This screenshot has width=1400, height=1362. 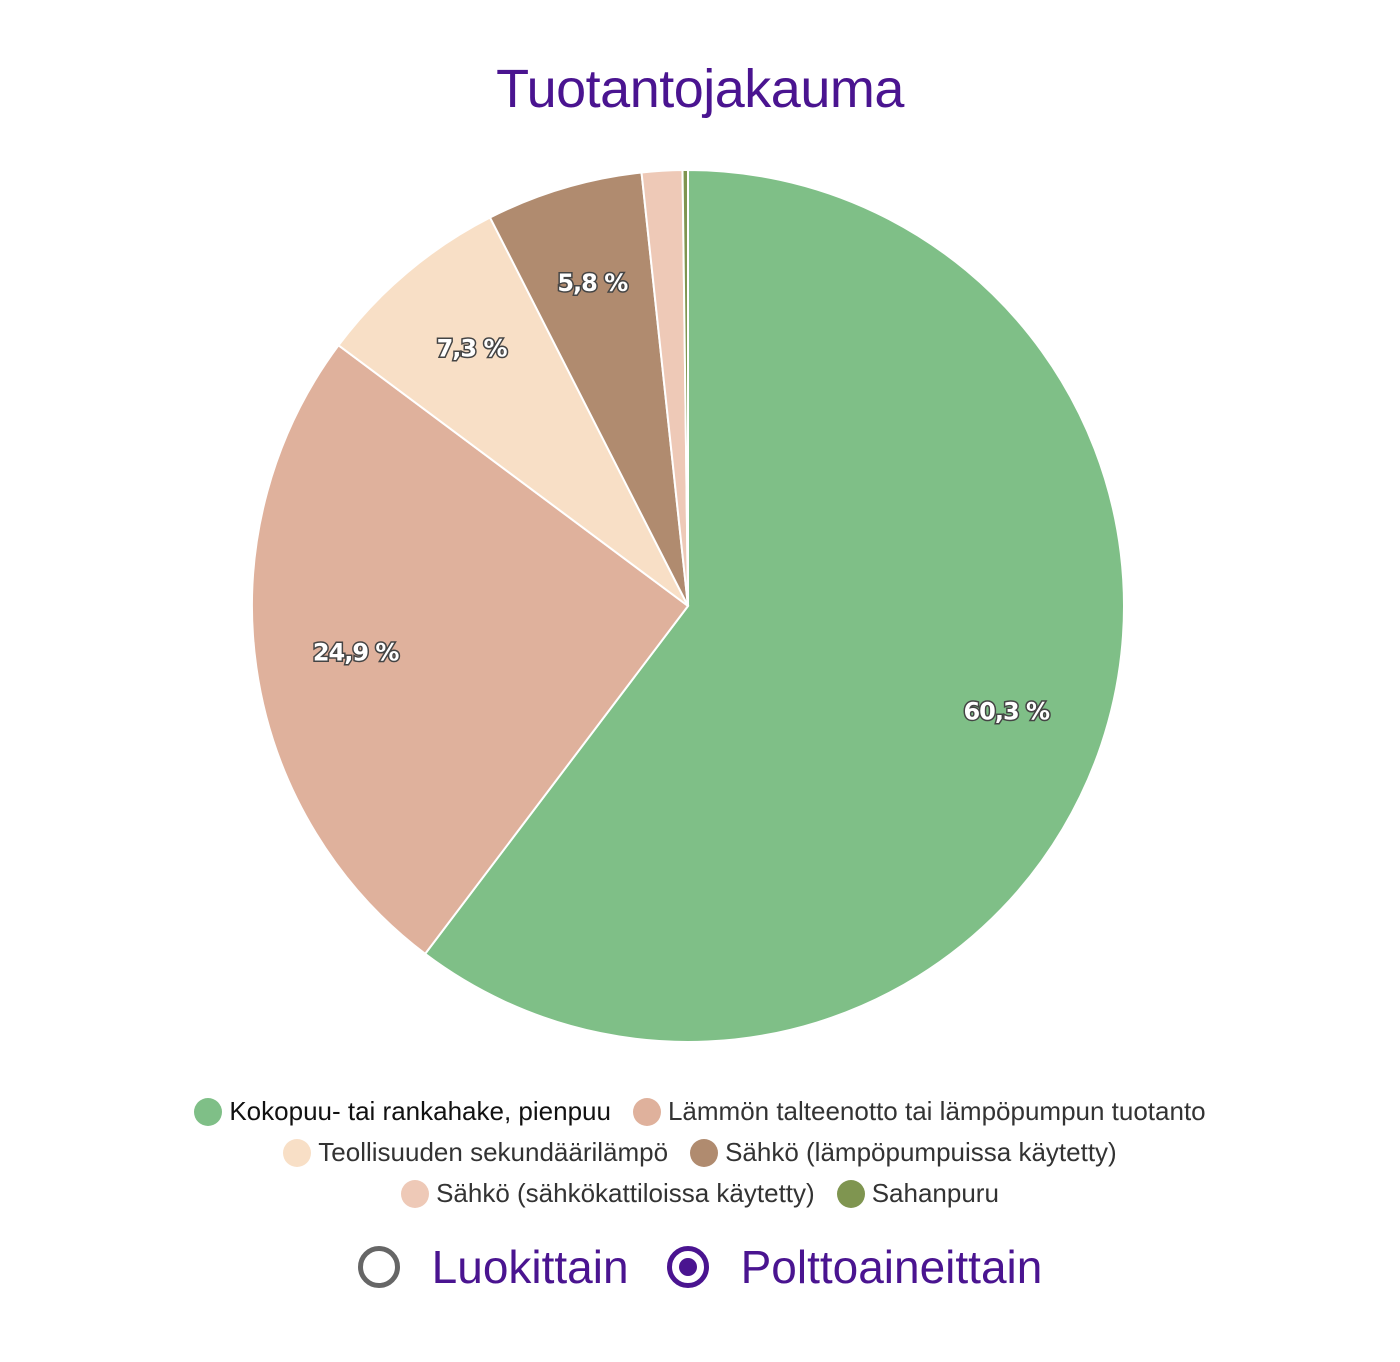 I want to click on legend-label: Sahanpuru, so click(x=935, y=1193).